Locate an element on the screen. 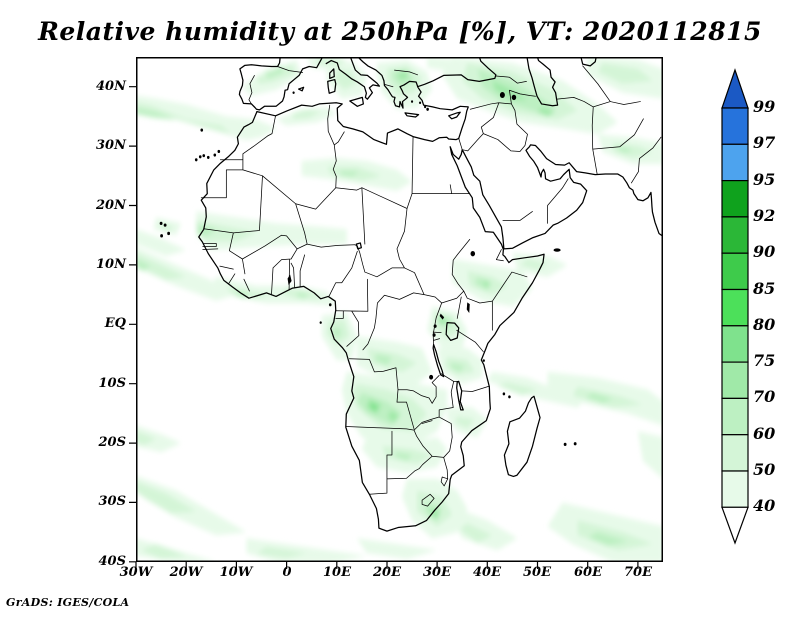 The image size is (800, 618). lat-tick-label: 30N is located at coordinates (111, 145).